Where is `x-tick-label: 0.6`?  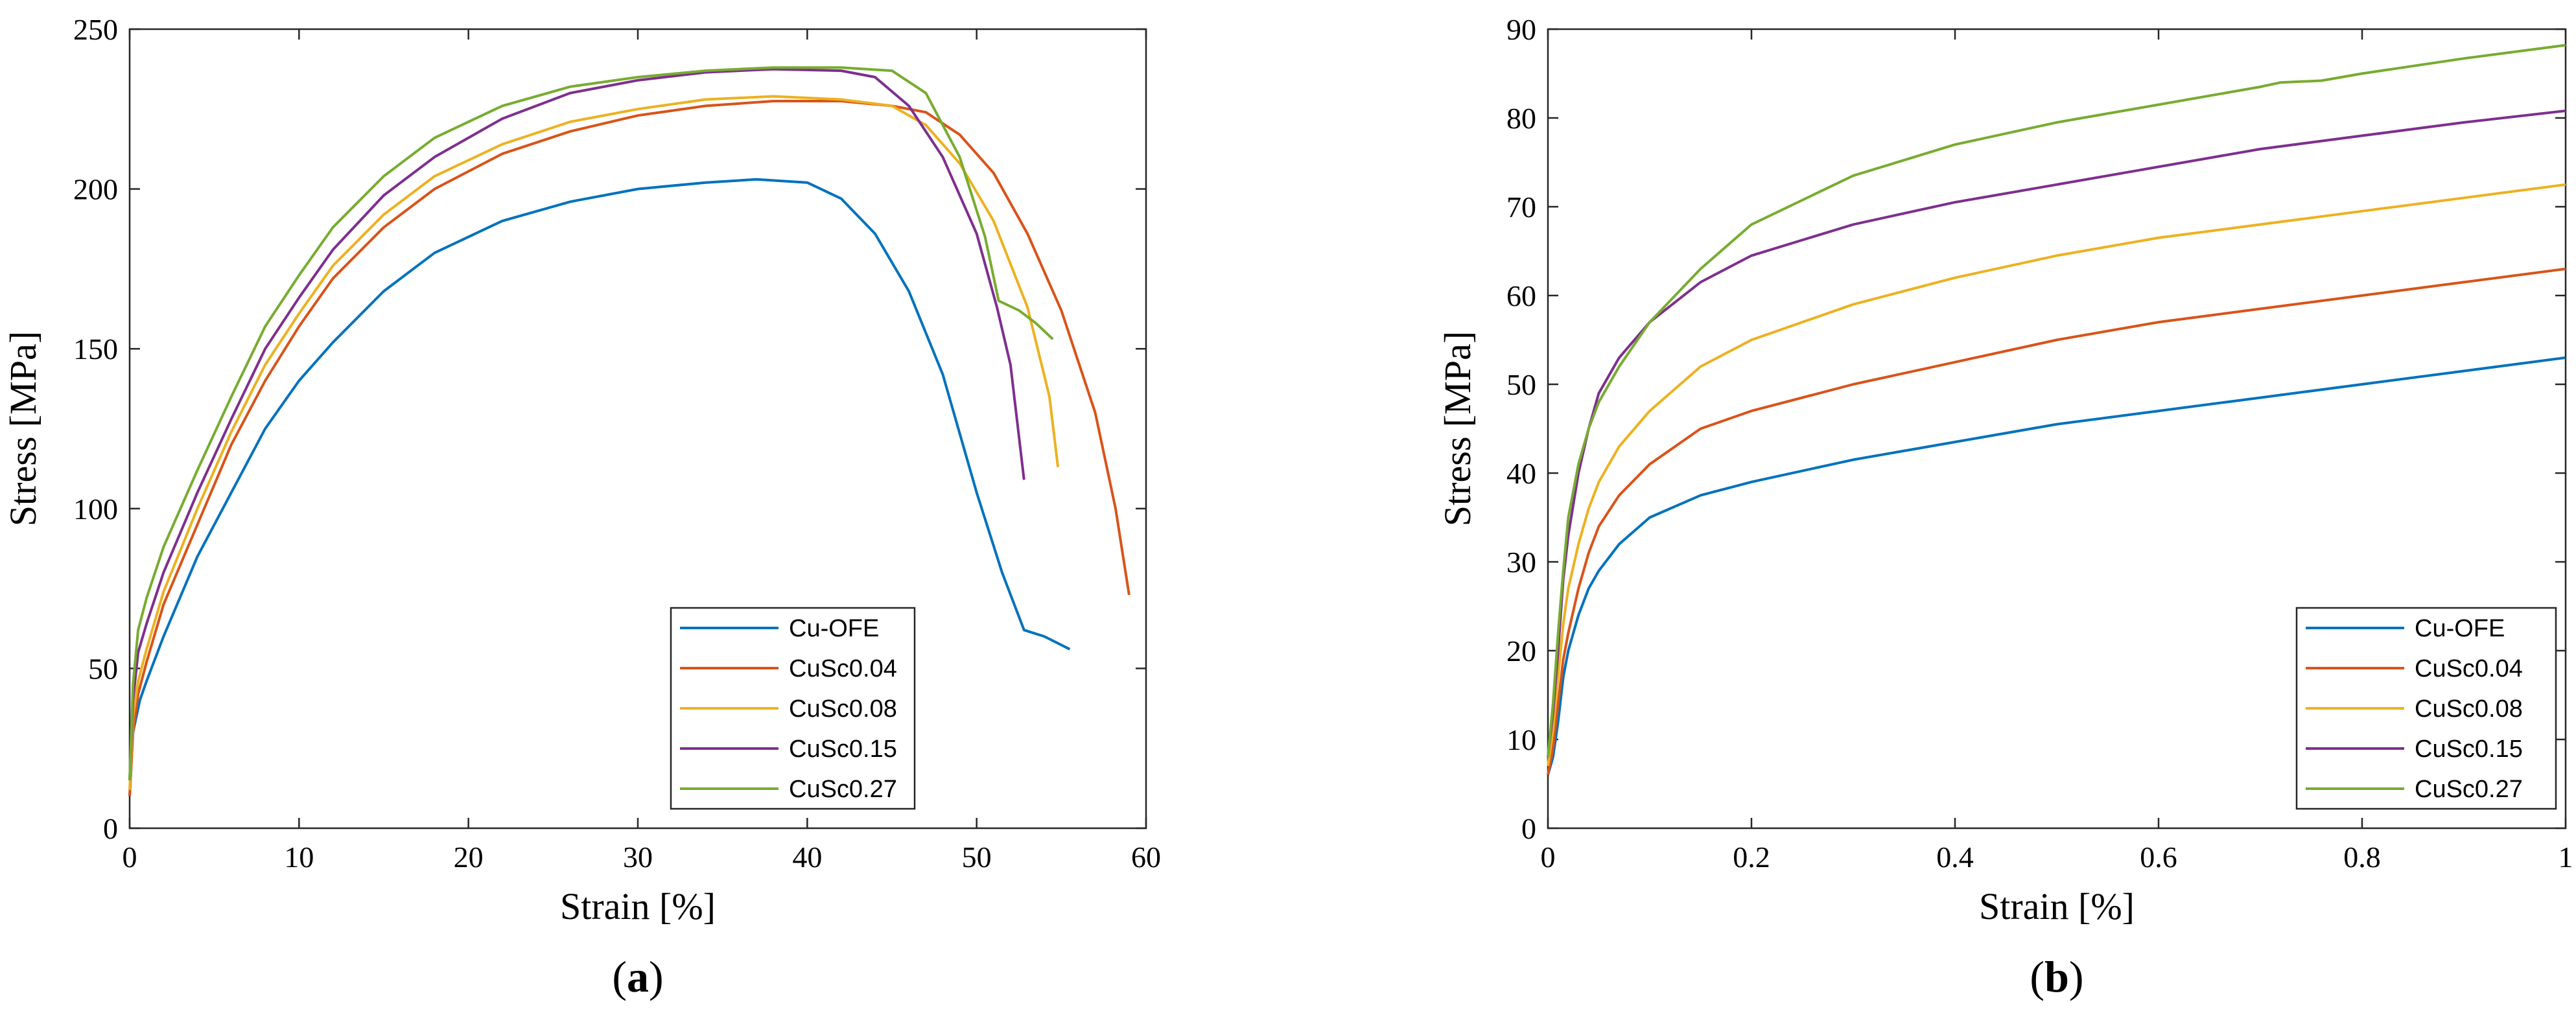 x-tick-label: 0.6 is located at coordinates (2158, 857).